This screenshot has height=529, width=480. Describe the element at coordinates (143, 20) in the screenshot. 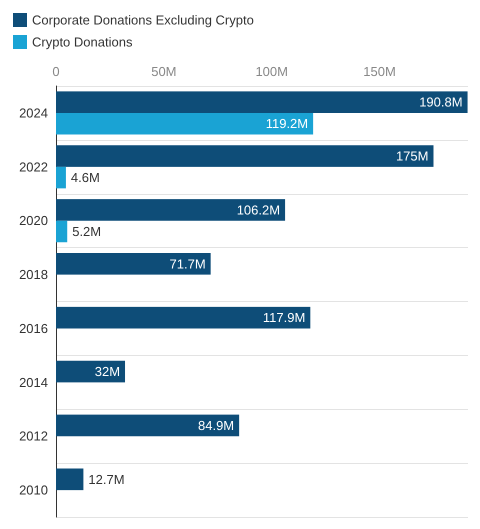

I see `legend-label: Corporate Donations Excluding Crypto` at that location.